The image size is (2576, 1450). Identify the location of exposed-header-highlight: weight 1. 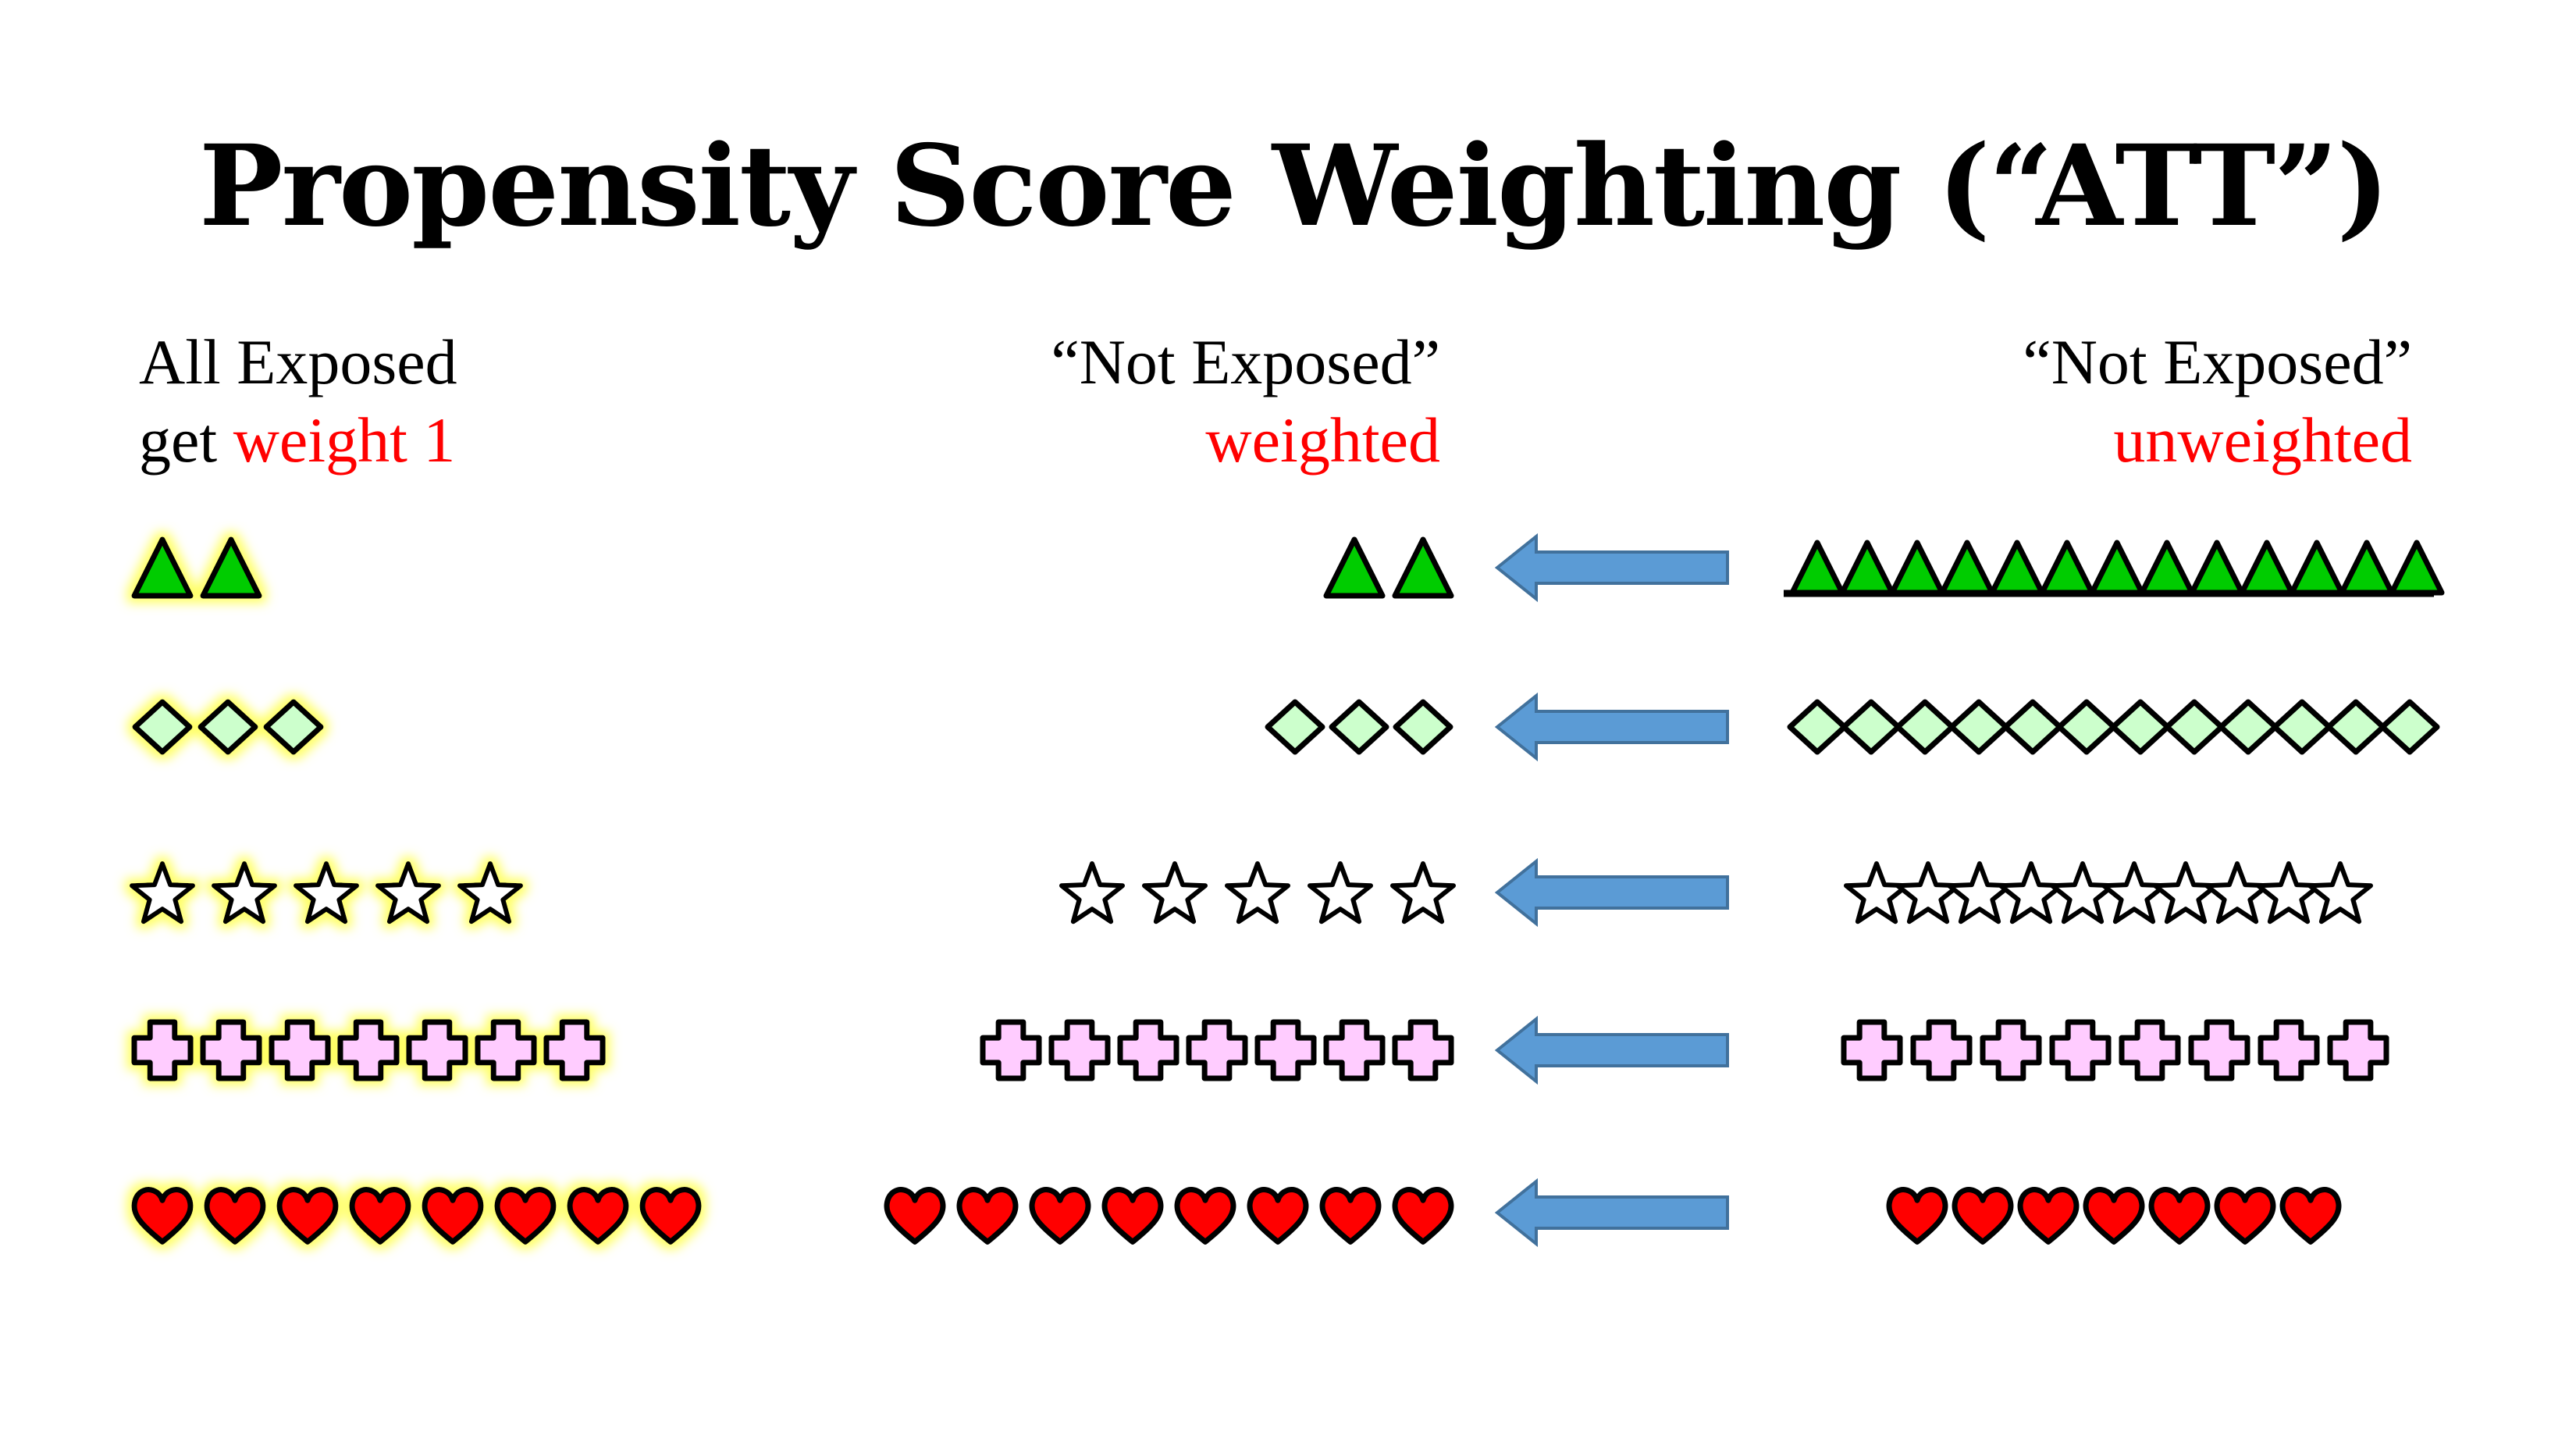
(344, 440).